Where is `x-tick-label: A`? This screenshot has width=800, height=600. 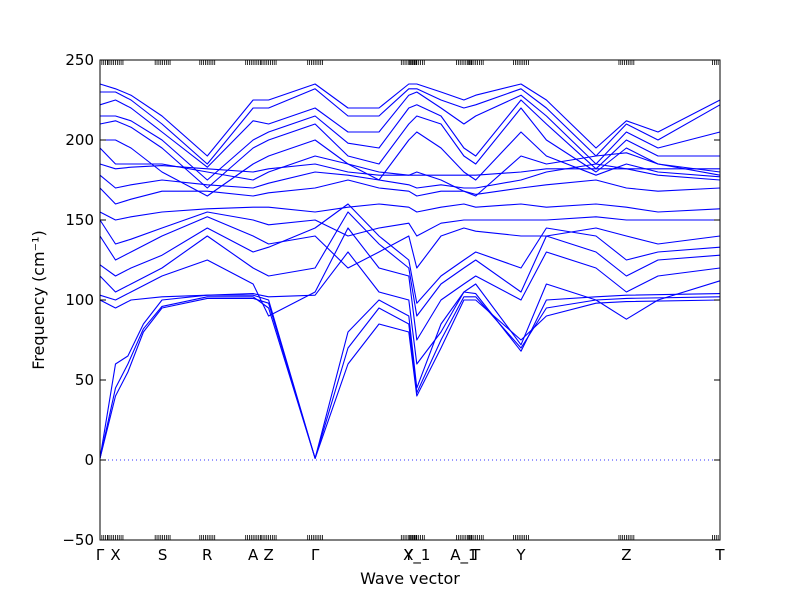
x-tick-label: A is located at coordinates (253, 555).